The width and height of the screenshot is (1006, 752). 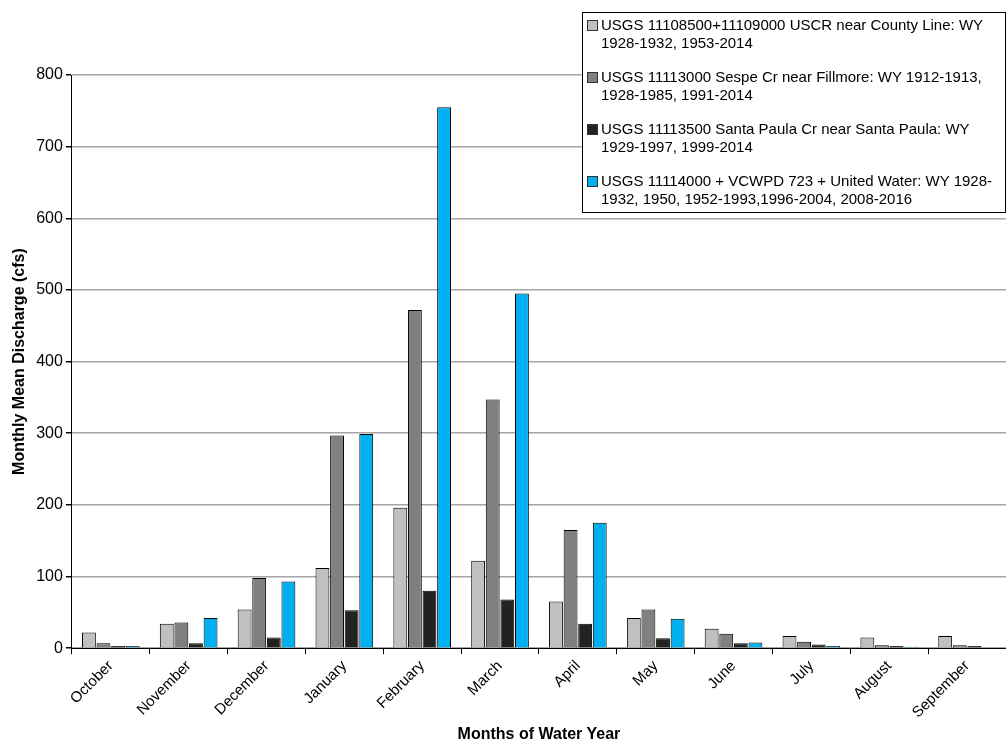 I want to click on y-tick-label: 100, so click(x=49, y=575).